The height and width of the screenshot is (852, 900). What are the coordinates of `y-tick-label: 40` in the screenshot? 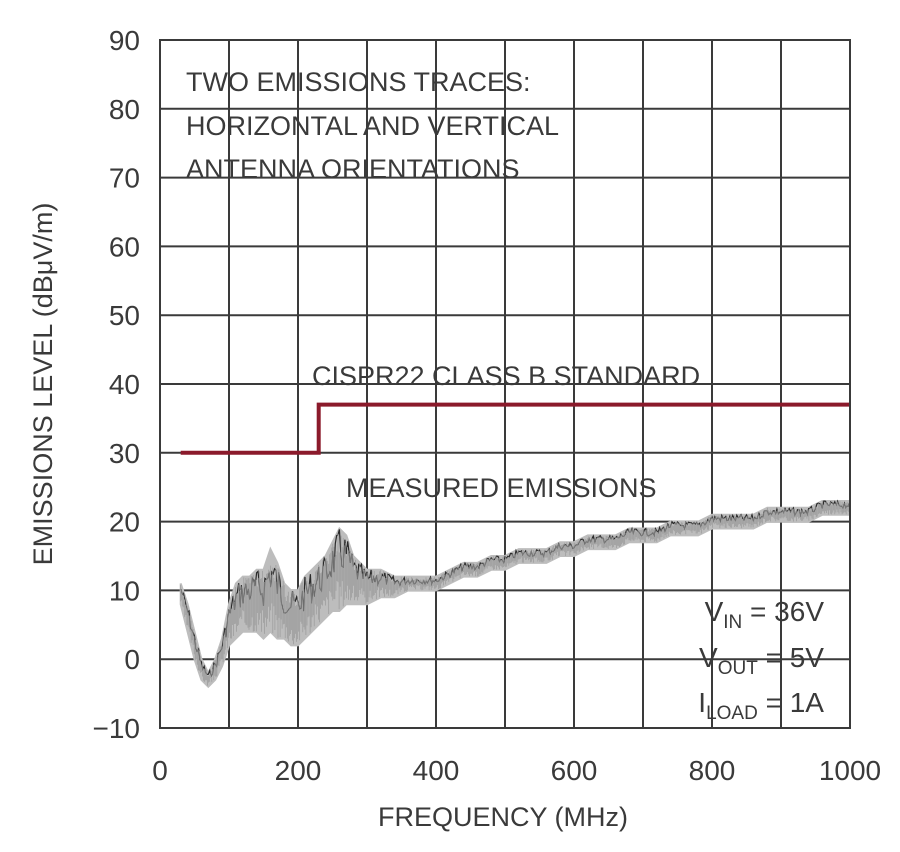 It's located at (124, 384).